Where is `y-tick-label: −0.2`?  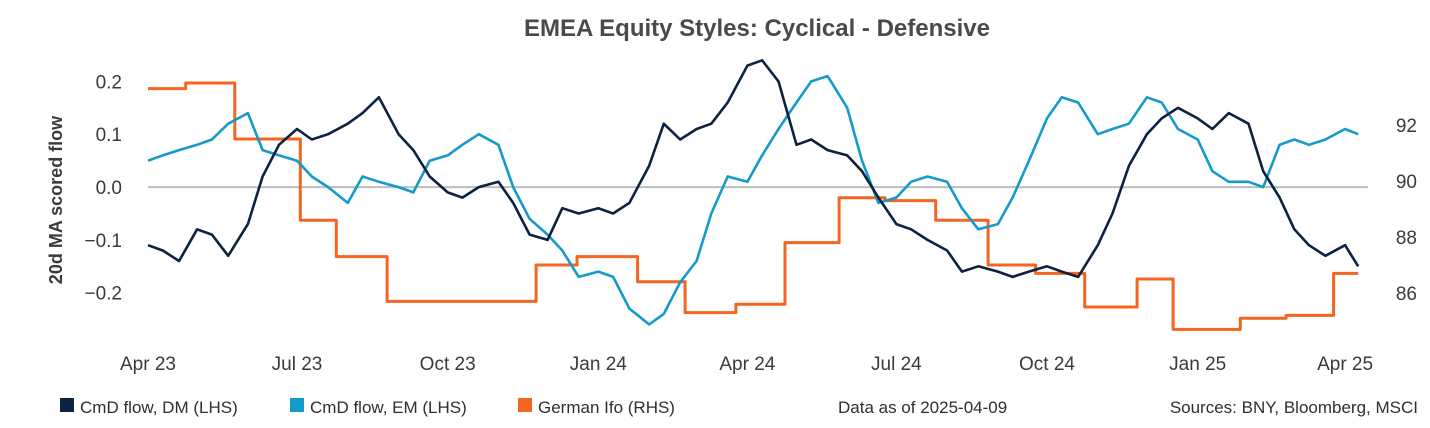 y-tick-label: −0.2 is located at coordinates (103, 294).